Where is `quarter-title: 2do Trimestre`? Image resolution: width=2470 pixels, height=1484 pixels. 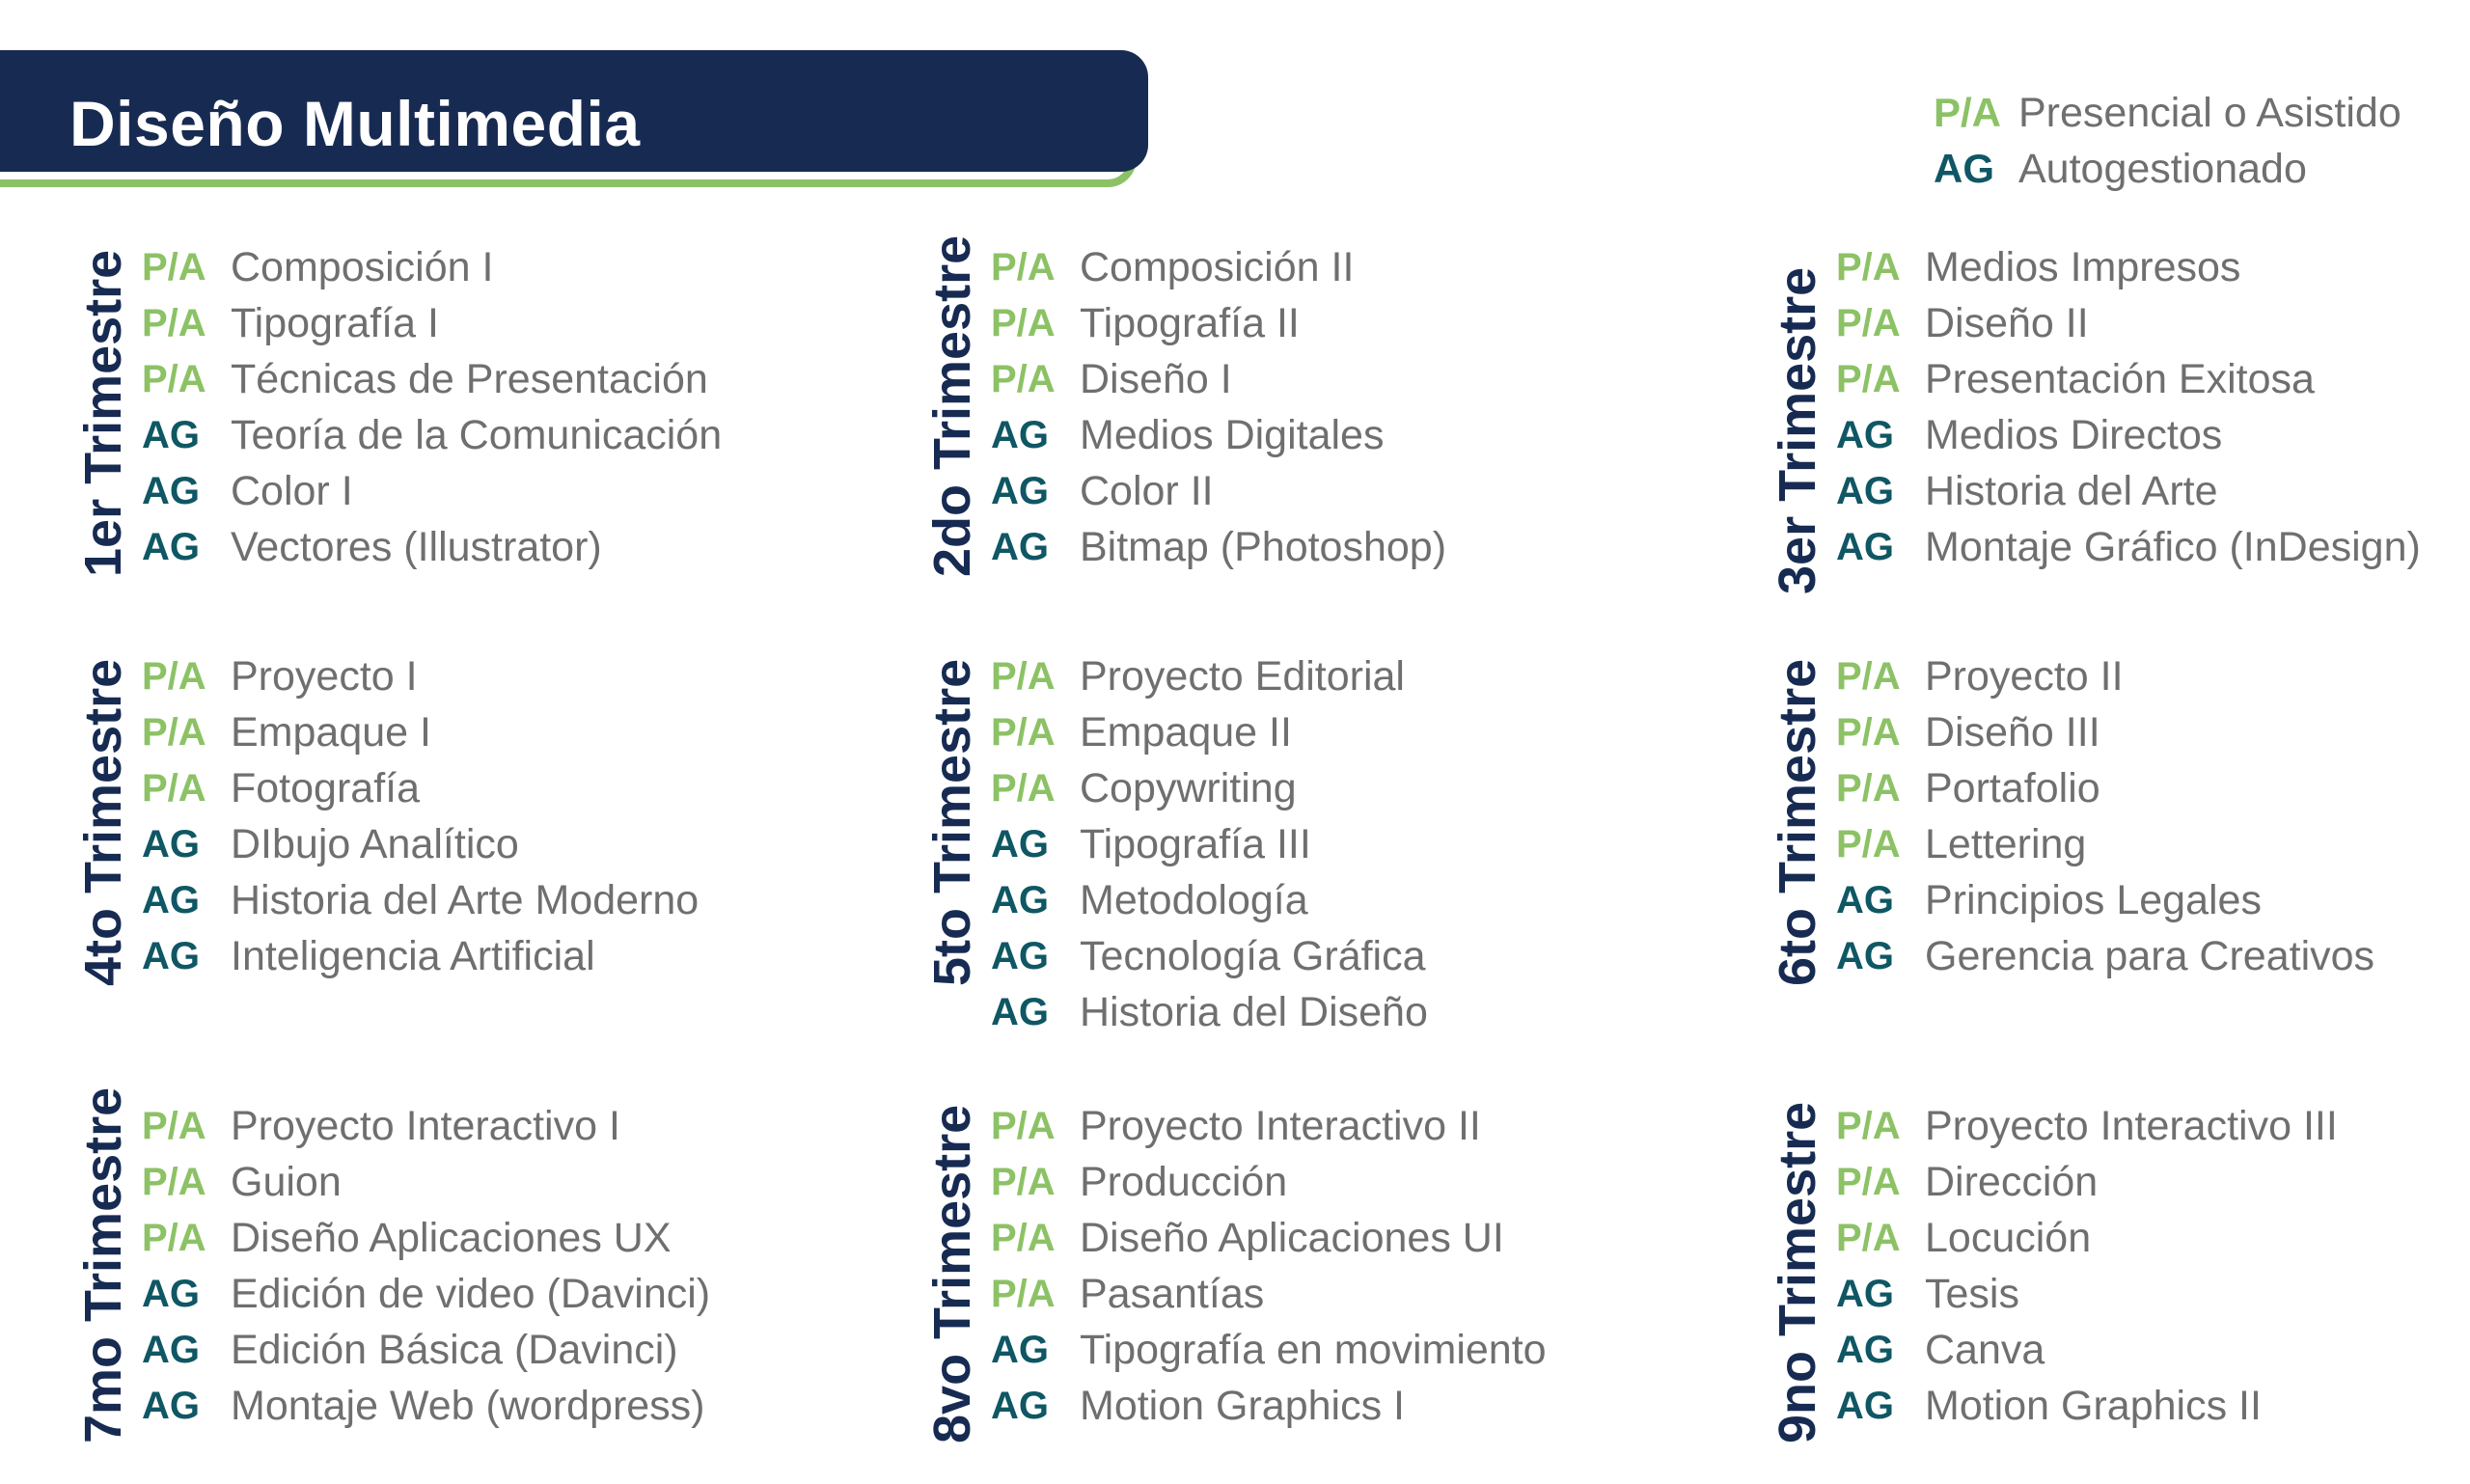 quarter-title: 2do Trimestre is located at coordinates (952, 405).